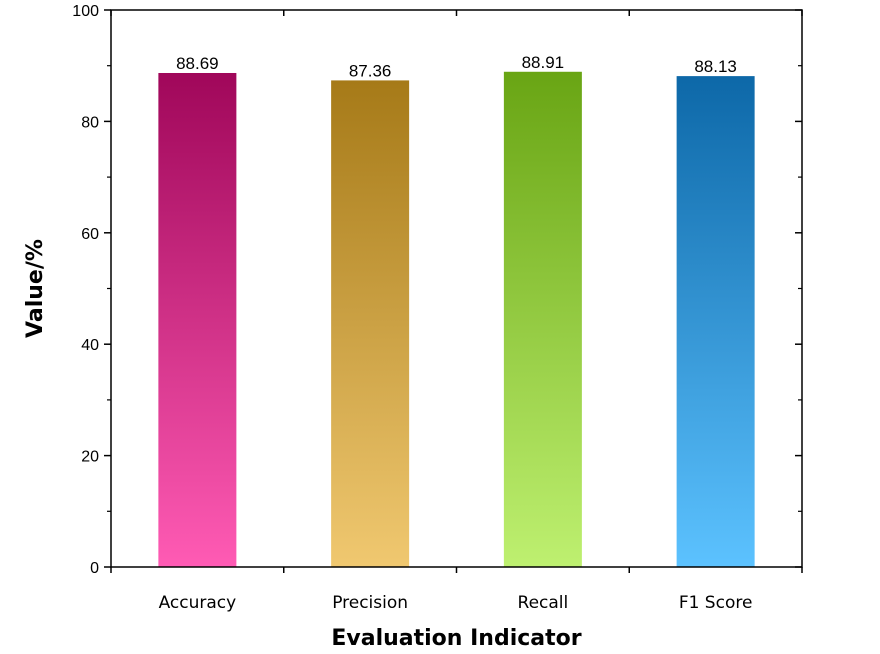 The height and width of the screenshot is (654, 880). What do you see at coordinates (90, 457) in the screenshot?
I see `y-tick-label: 20` at bounding box center [90, 457].